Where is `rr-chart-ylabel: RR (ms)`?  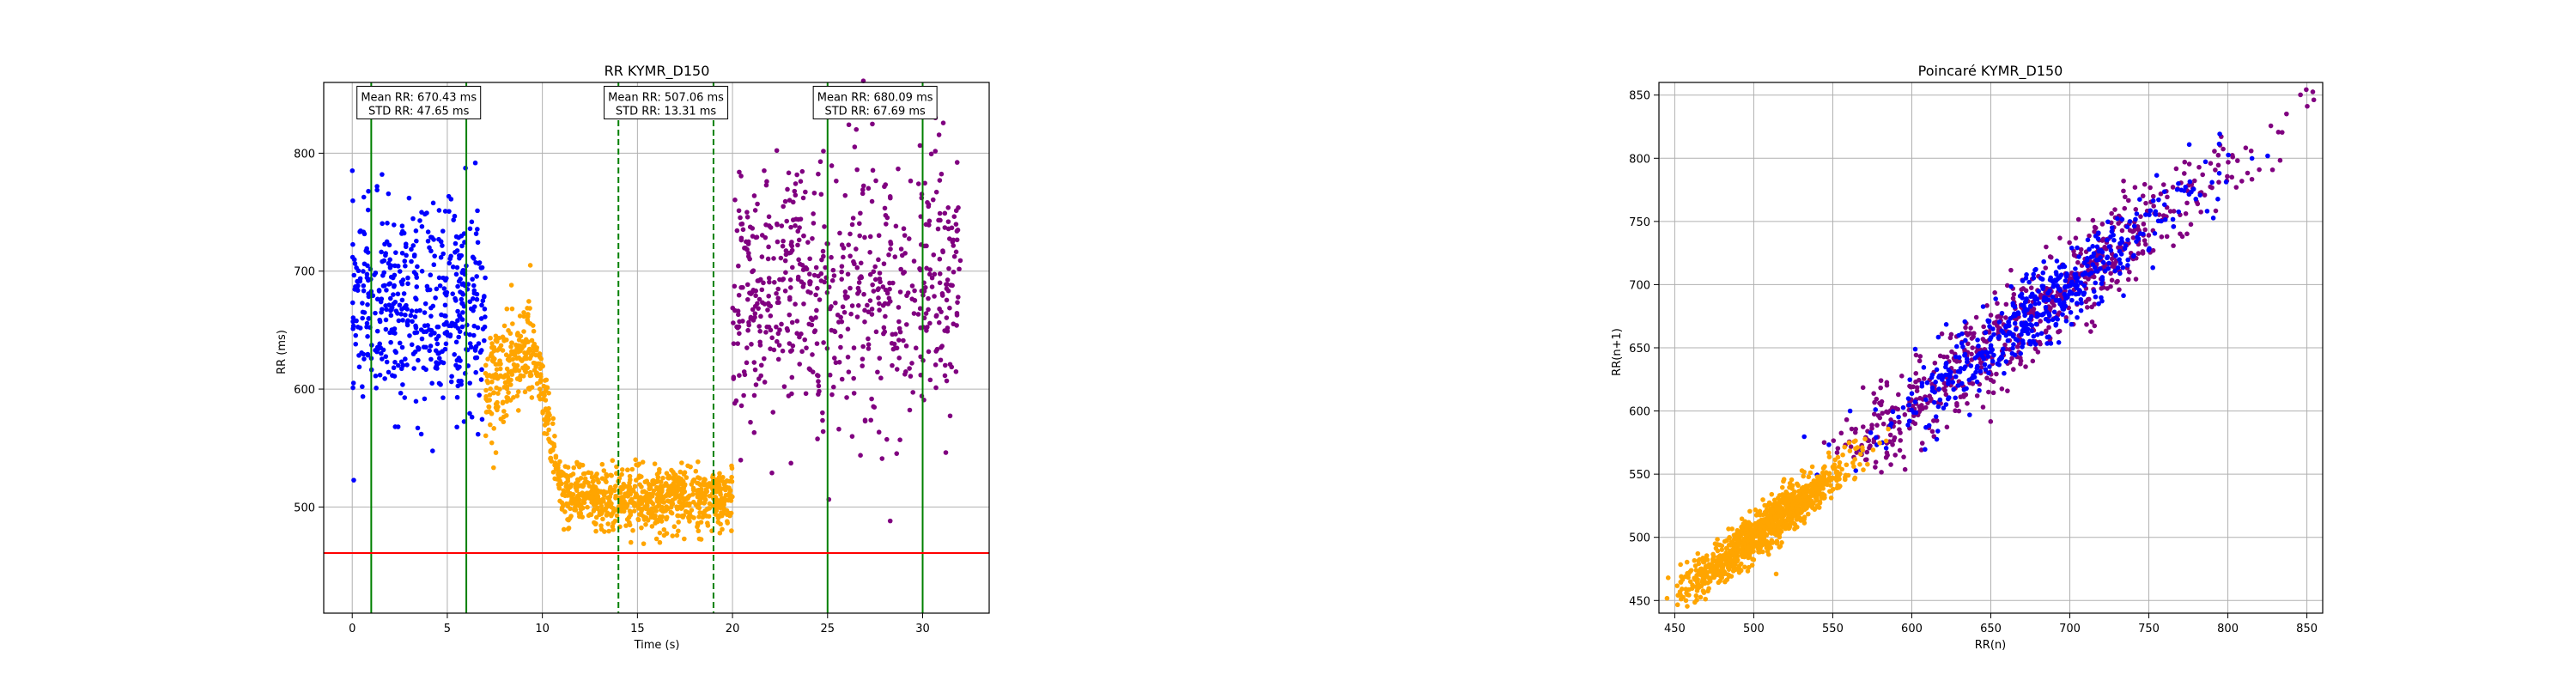 rr-chart-ylabel: RR (ms) is located at coordinates (282, 352).